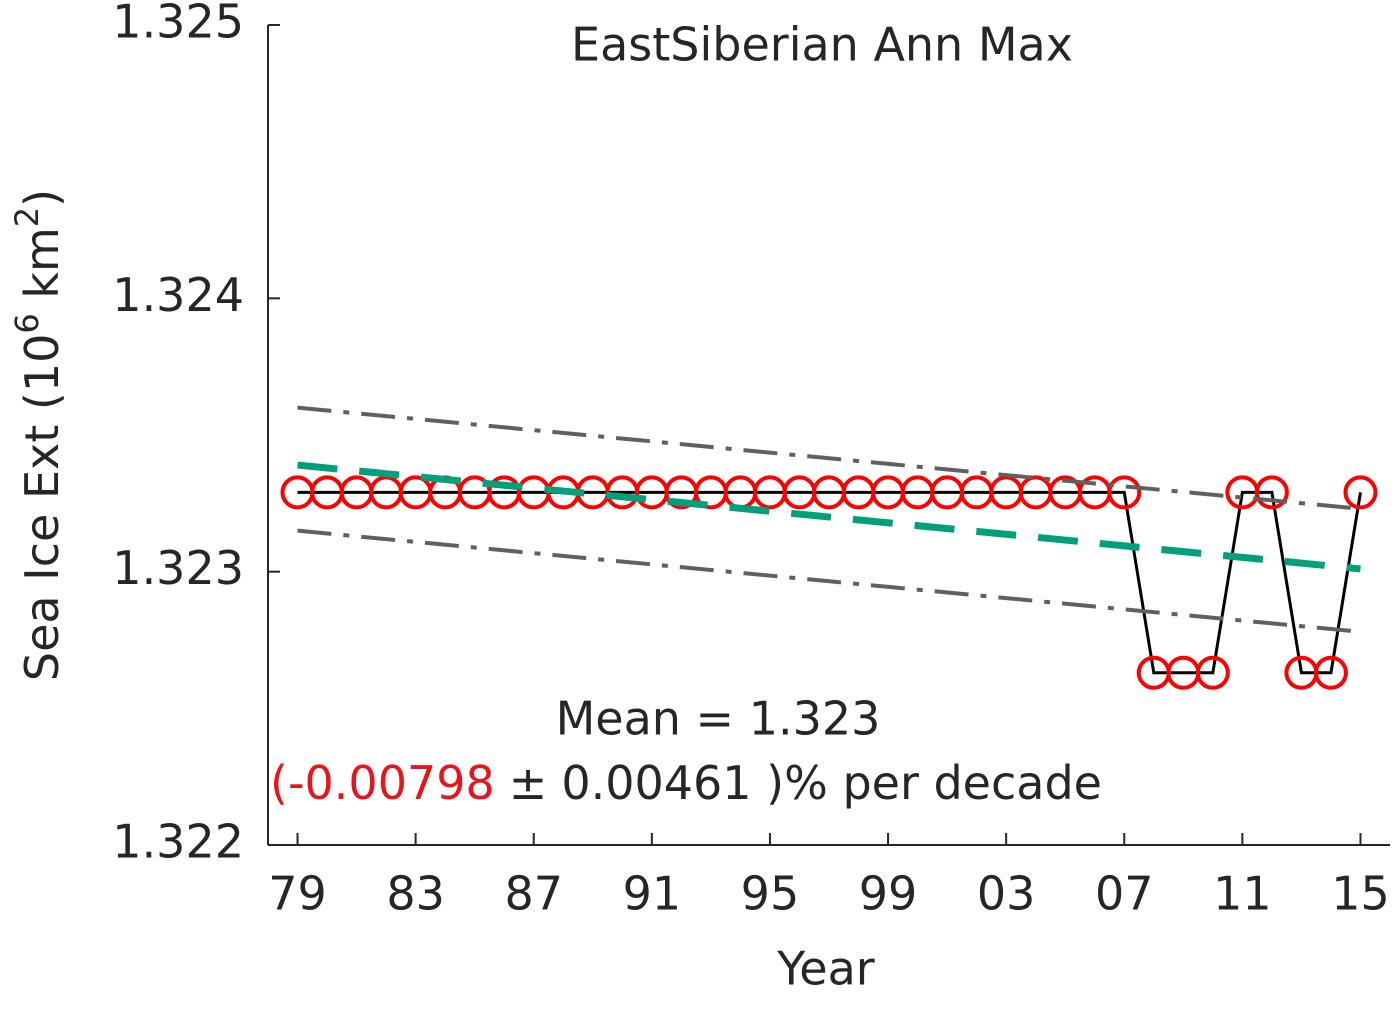  Describe the element at coordinates (770, 894) in the screenshot. I see `x-tick-label: 95` at that location.